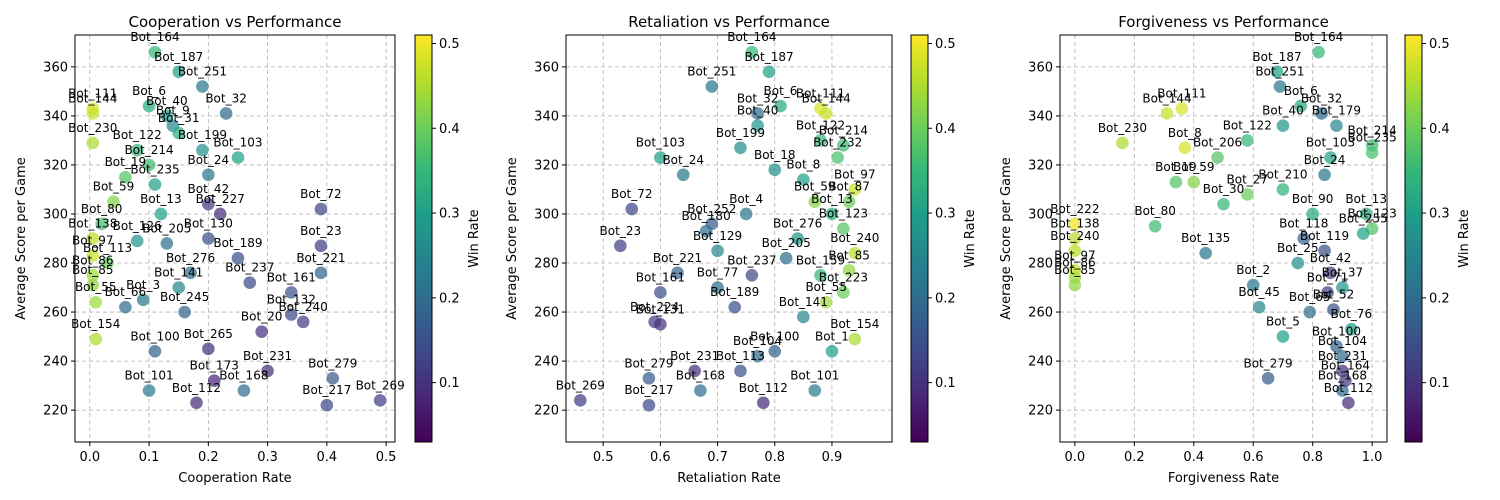 Image resolution: width=1500 pixels, height=500 pixels. I want to click on point-label: Bot_3, so click(143, 285).